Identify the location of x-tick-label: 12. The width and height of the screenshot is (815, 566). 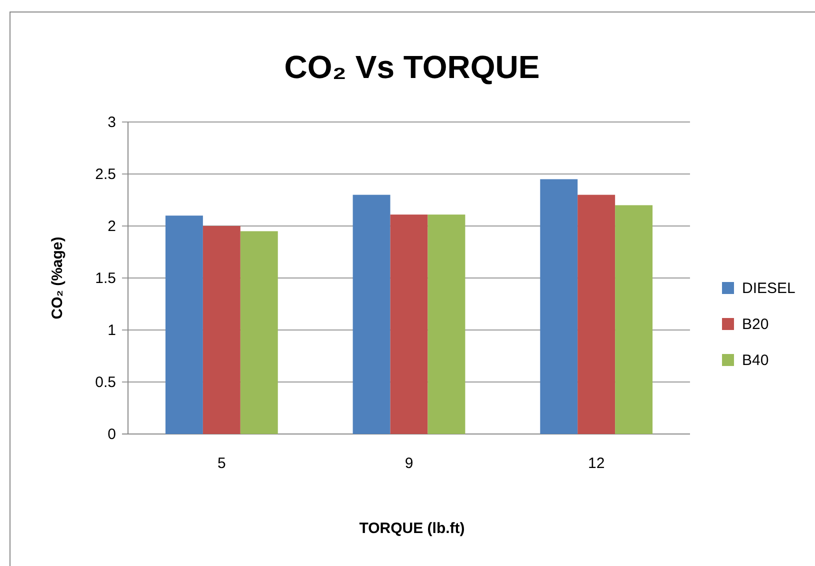
(596, 463).